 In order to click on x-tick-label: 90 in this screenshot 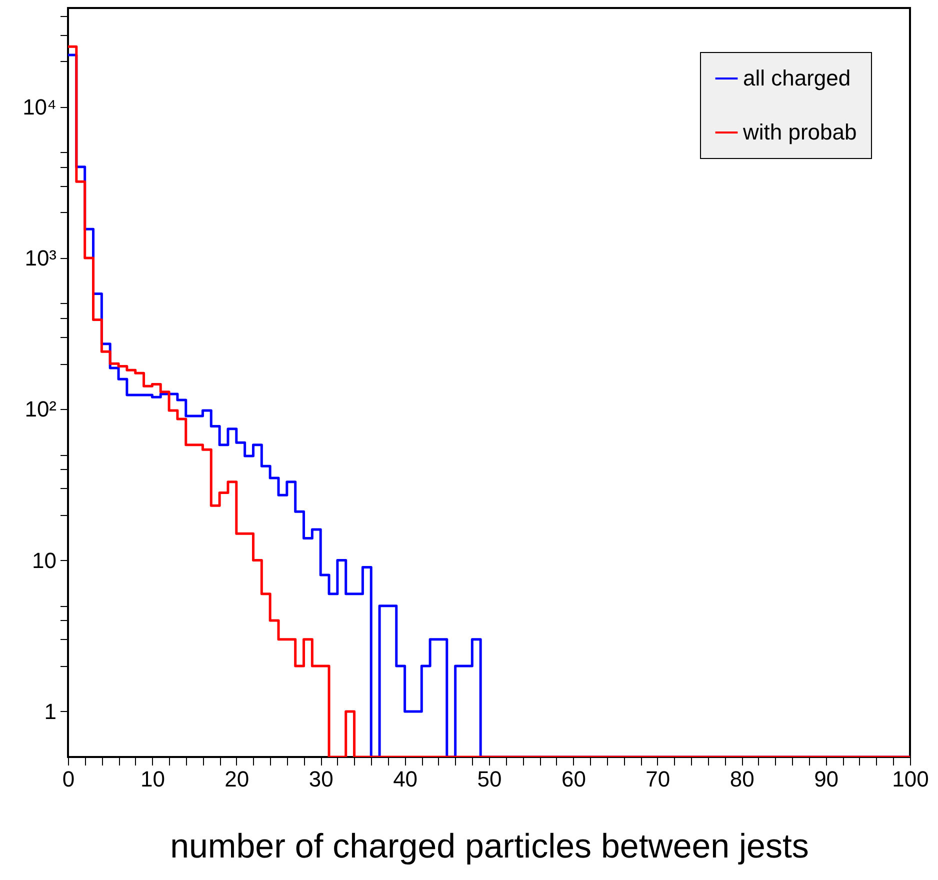, I will do `click(826, 779)`.